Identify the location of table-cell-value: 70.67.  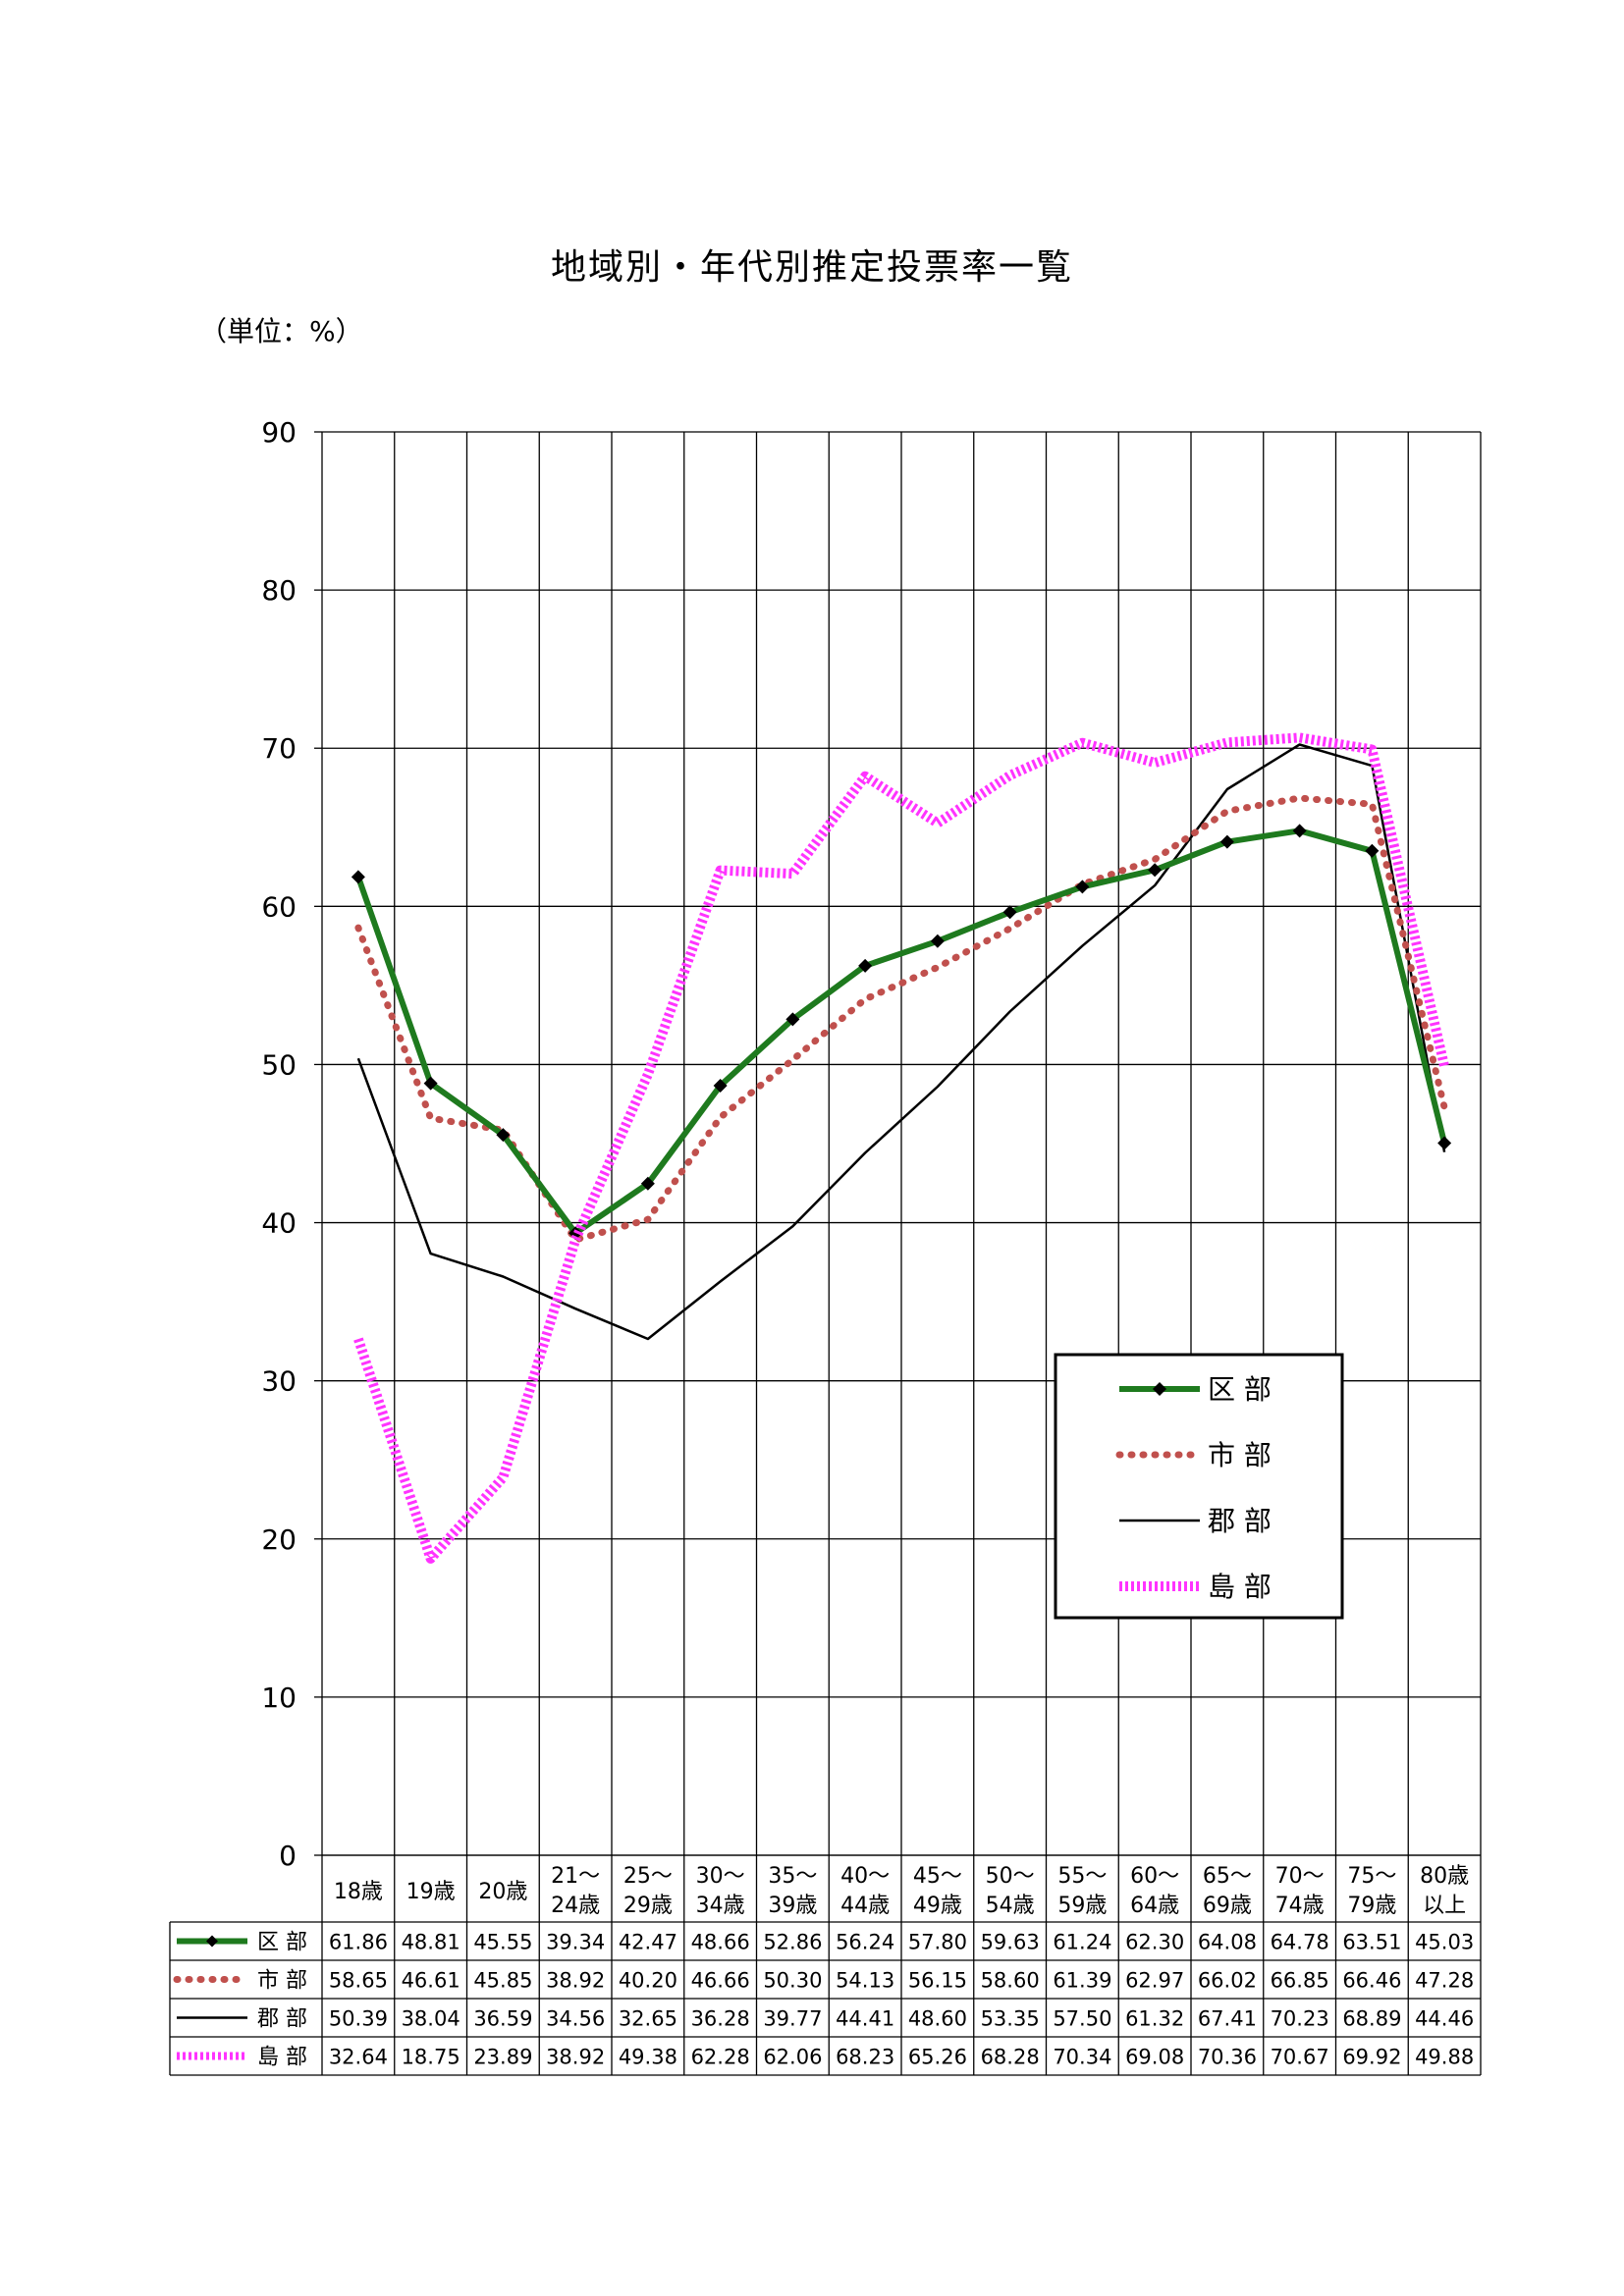
(1300, 2057).